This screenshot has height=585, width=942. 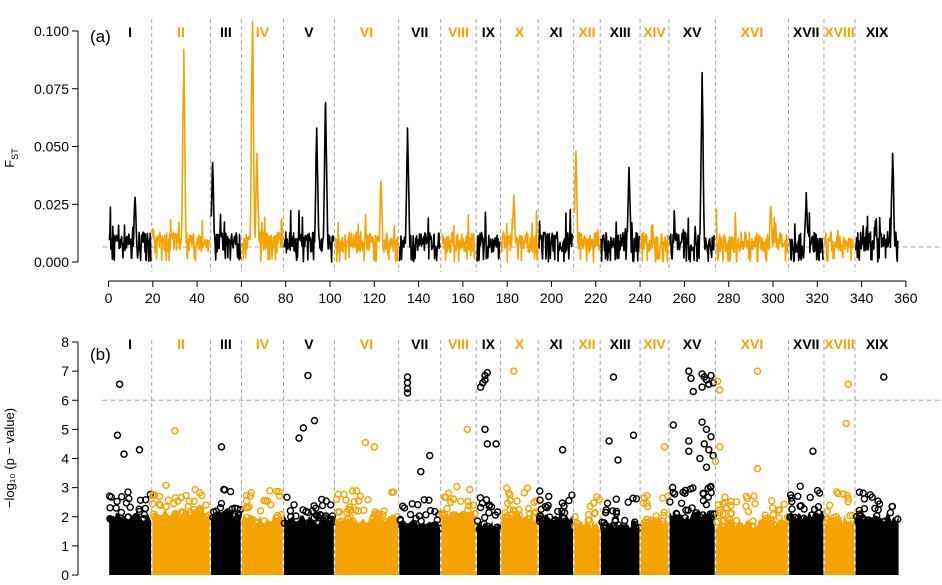 I want to click on panel-b-y-axis-title: −log₁₀ (p − value), so click(x=9, y=458).